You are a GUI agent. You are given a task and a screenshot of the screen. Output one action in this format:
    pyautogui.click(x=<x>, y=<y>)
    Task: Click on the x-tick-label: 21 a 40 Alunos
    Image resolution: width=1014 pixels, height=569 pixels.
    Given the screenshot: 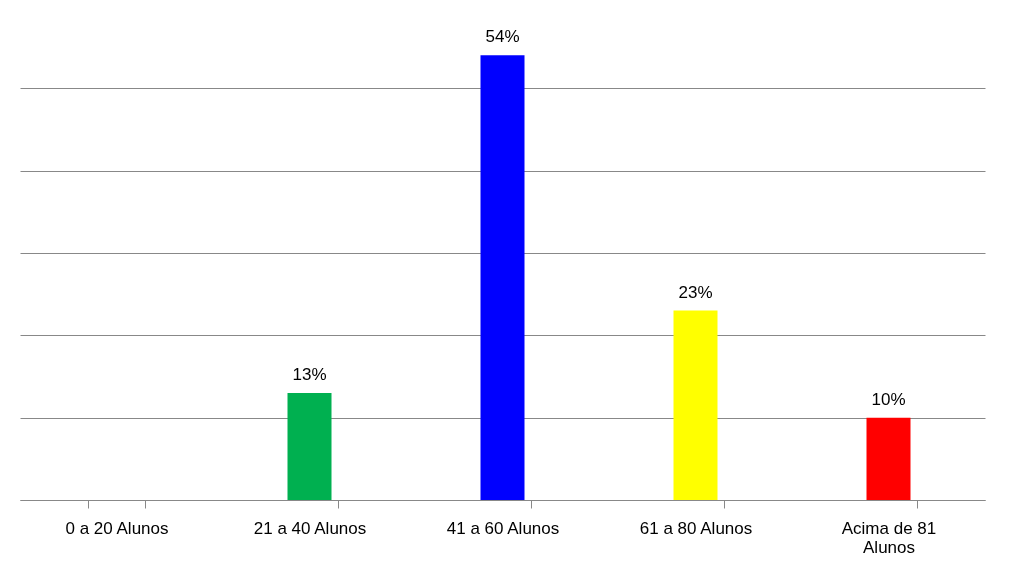 What is the action you would take?
    pyautogui.click(x=310, y=528)
    